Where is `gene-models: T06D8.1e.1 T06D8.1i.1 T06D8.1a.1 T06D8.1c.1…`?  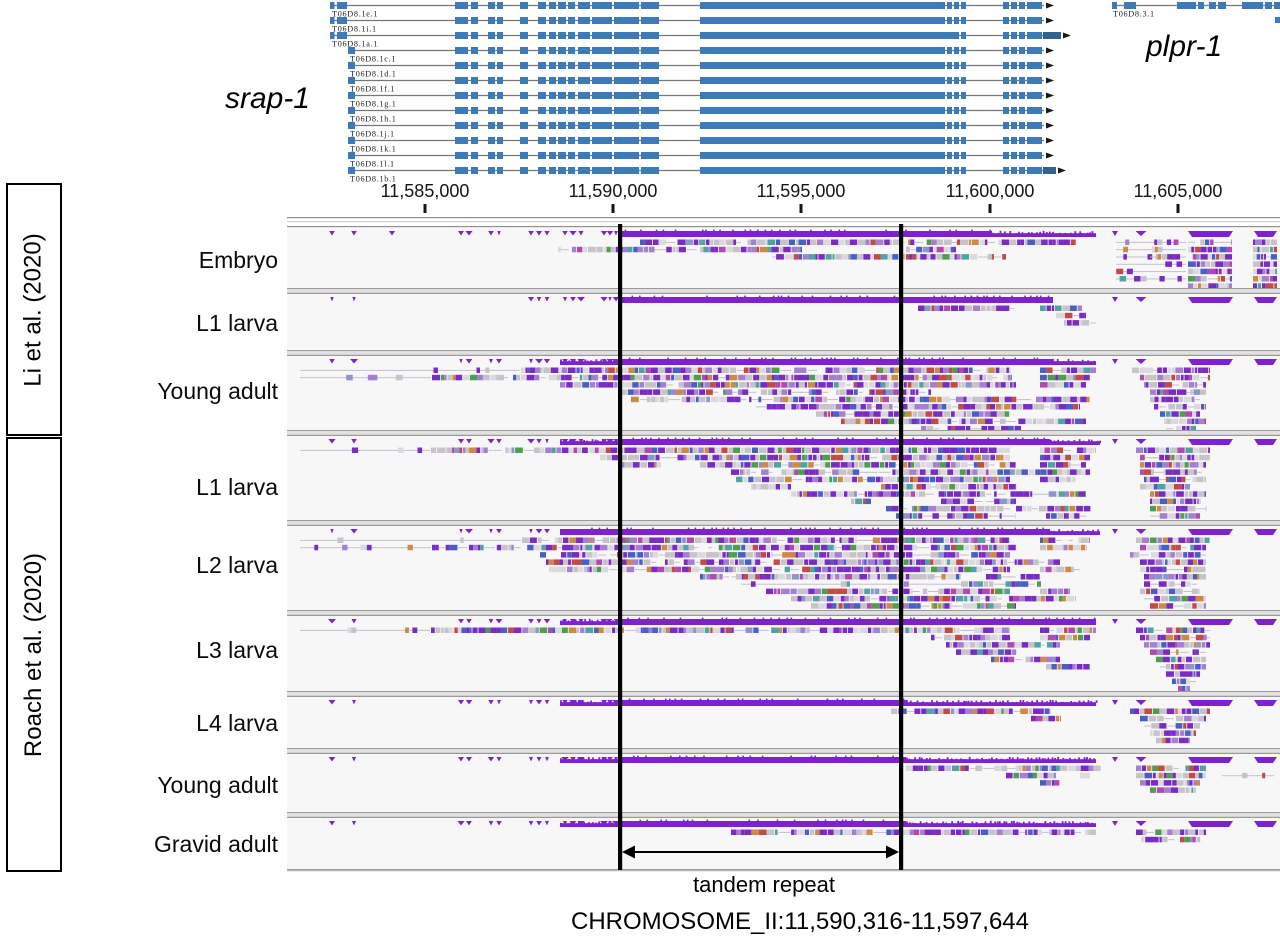
gene-models: T06D8.1e.1 T06D8.1i.1 T06D8.1a.1 T06D8.1c.1… is located at coordinates (805, 93).